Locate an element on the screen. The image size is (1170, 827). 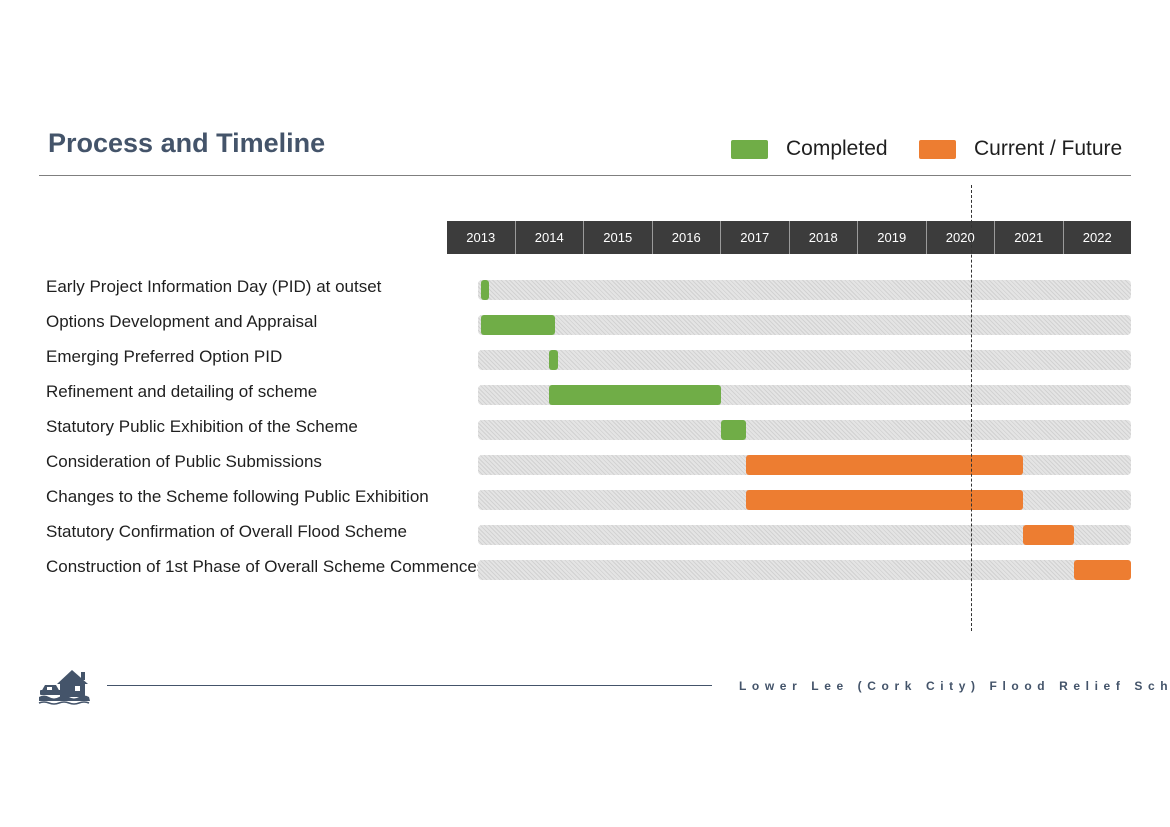
legend-swatch-completed is located at coordinates (749, 149).